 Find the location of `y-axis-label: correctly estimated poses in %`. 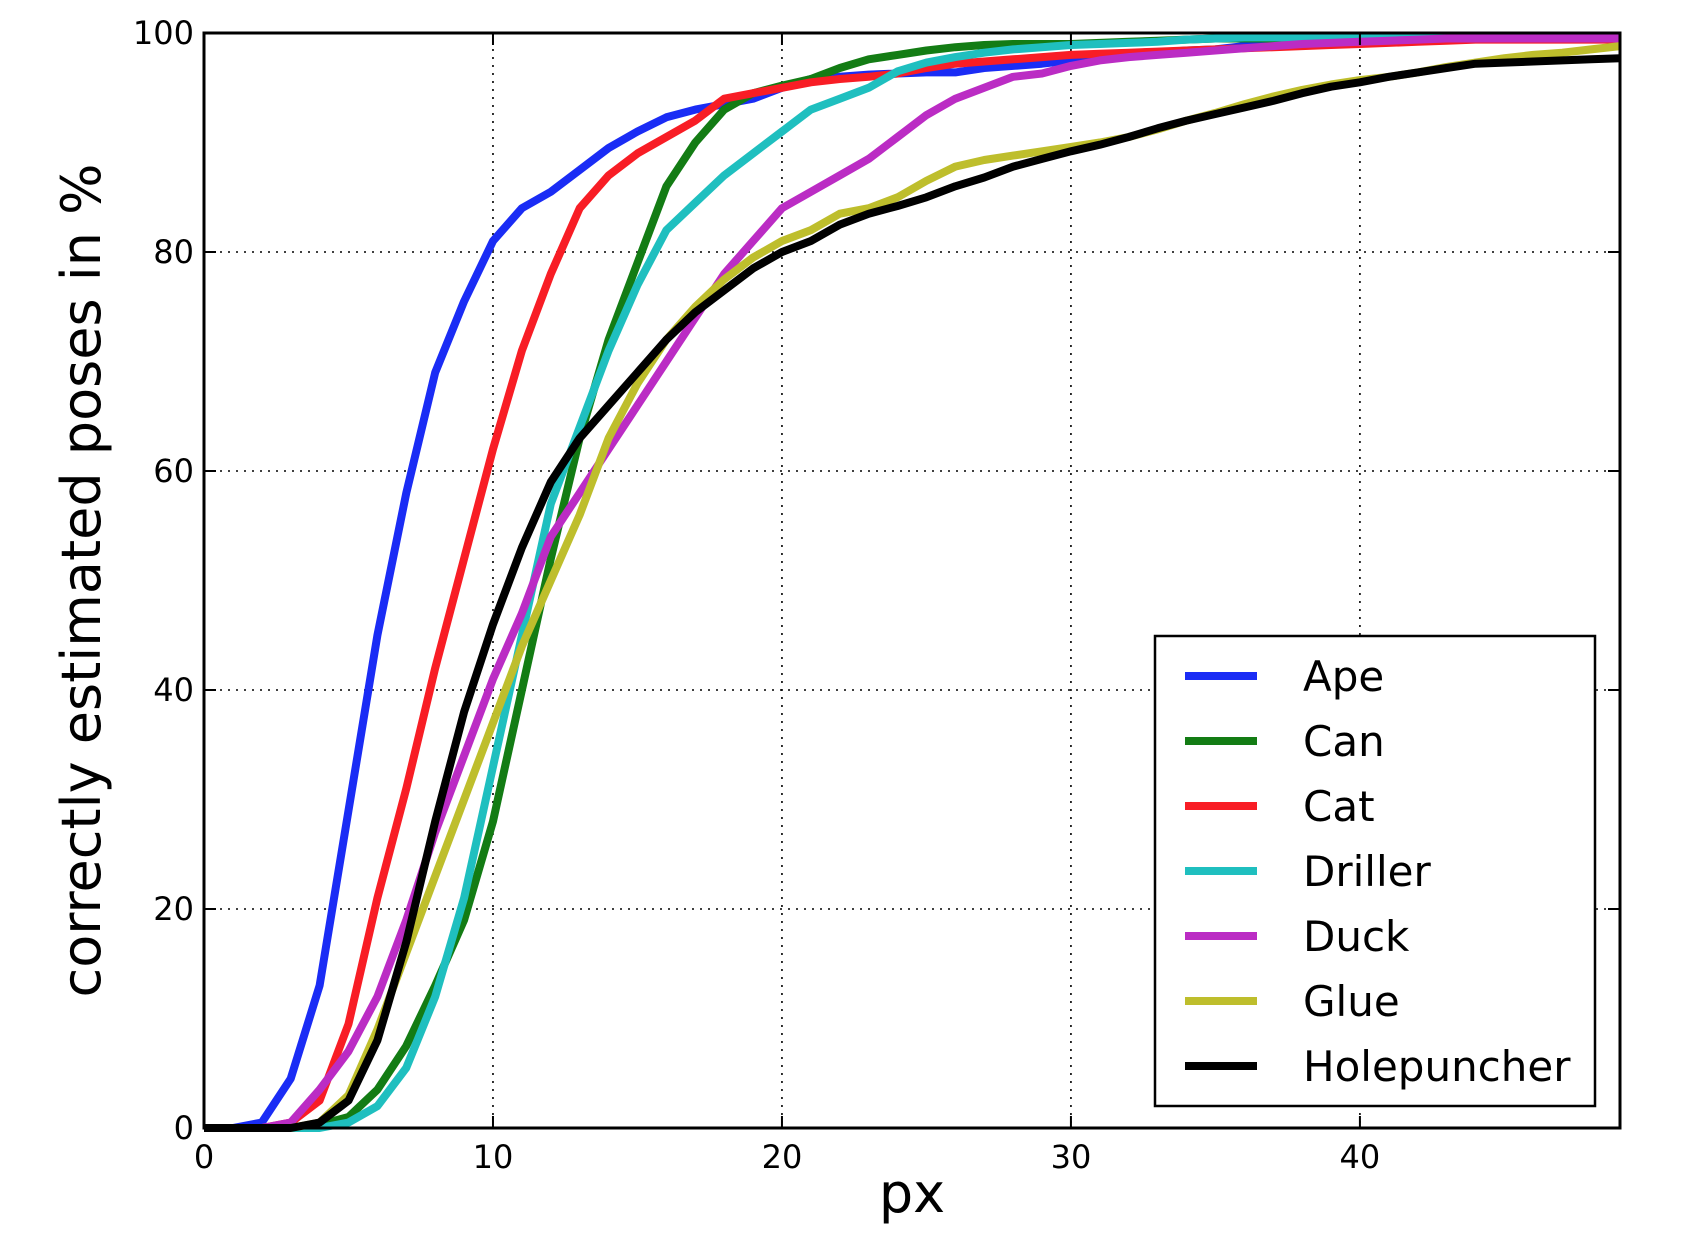

y-axis-label: correctly estimated poses in % is located at coordinates (81, 581).